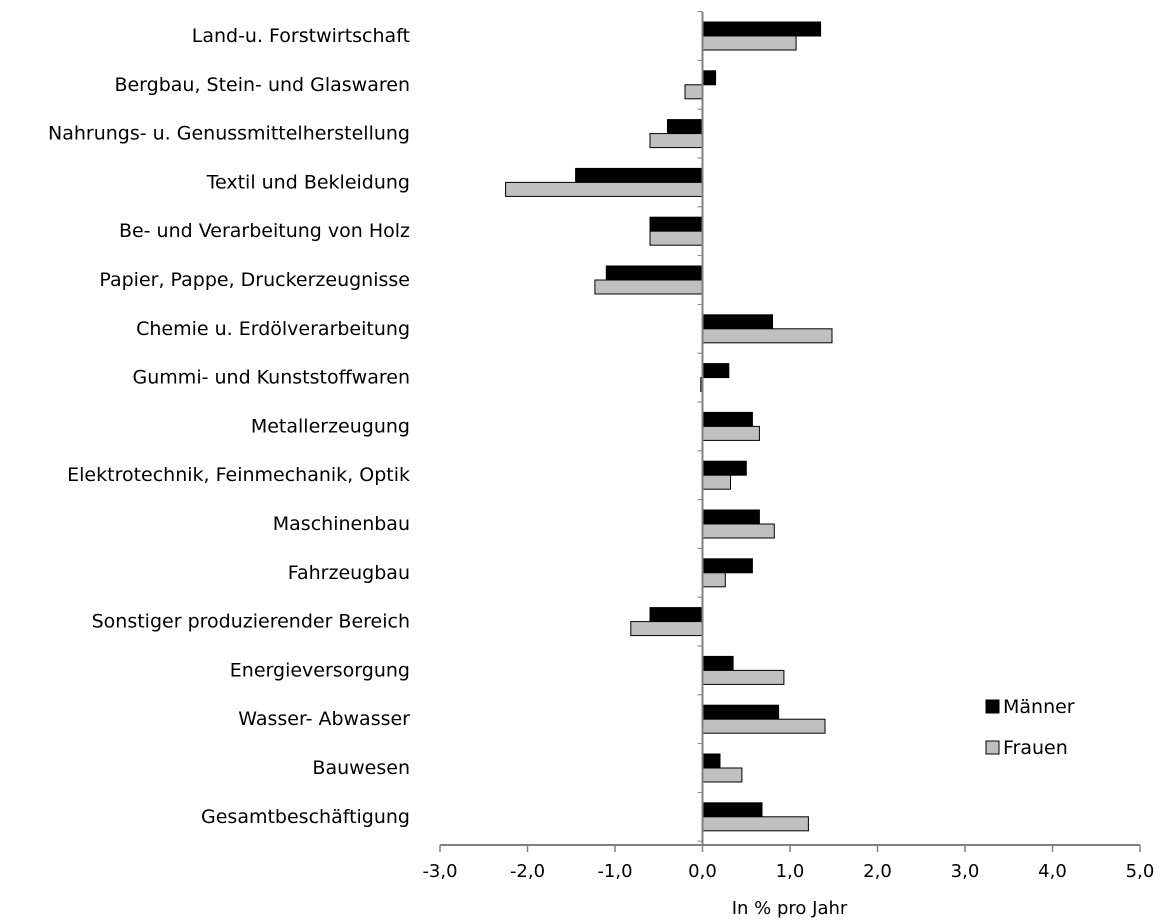 This screenshot has height=921, width=1160. What do you see at coordinates (790, 871) in the screenshot?
I see `x-tick-label: 1,0` at bounding box center [790, 871].